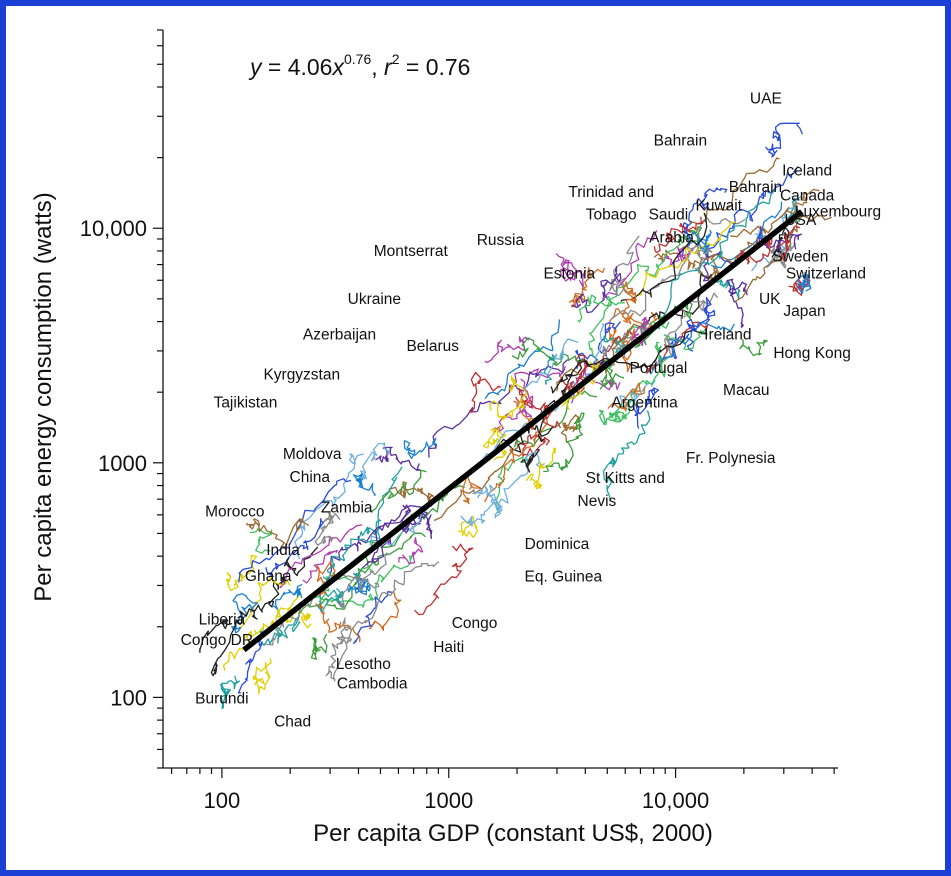 This screenshot has height=876, width=951. I want to click on country-label: Congo DR, so click(217, 640).